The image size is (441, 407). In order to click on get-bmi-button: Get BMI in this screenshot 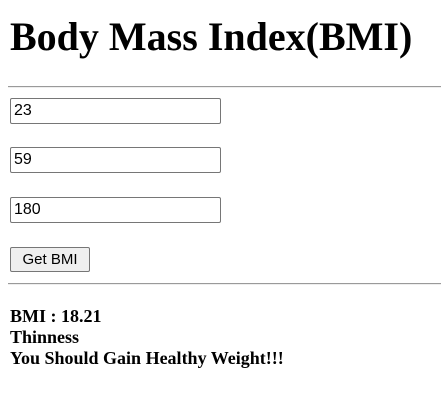, I will do `click(50, 259)`.